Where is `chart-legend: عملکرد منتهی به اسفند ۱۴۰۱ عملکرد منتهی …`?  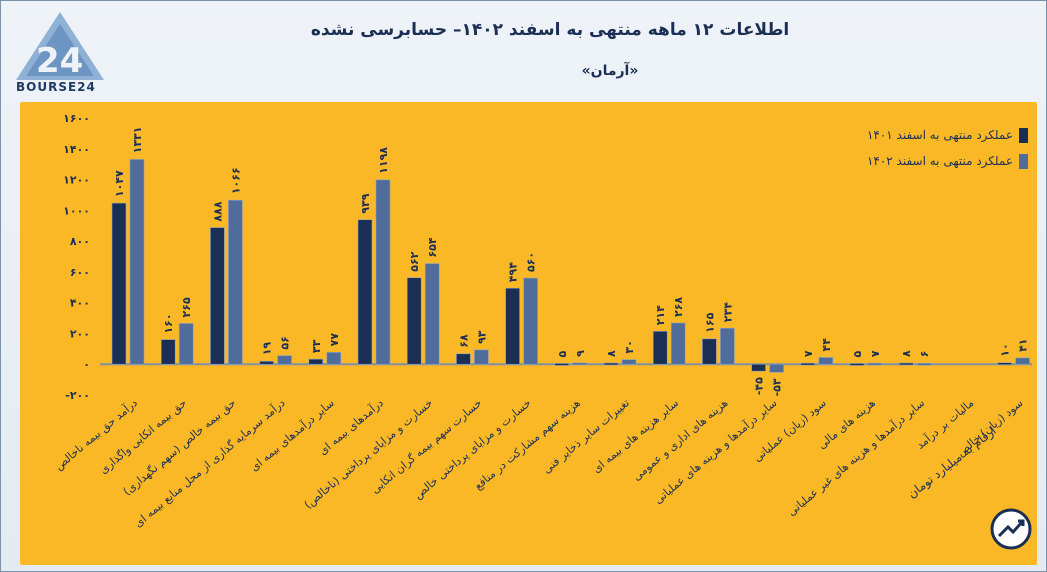 chart-legend: عملکرد منتهی به اسفند ۱۴۰۱ عملکرد منتهی … is located at coordinates (930, 152).